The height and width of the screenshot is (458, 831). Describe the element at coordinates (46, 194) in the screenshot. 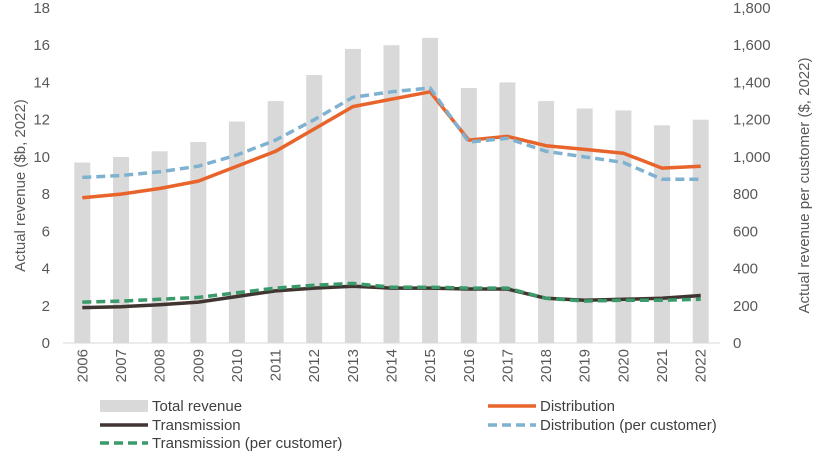

I see `y-tick-label: 8` at that location.